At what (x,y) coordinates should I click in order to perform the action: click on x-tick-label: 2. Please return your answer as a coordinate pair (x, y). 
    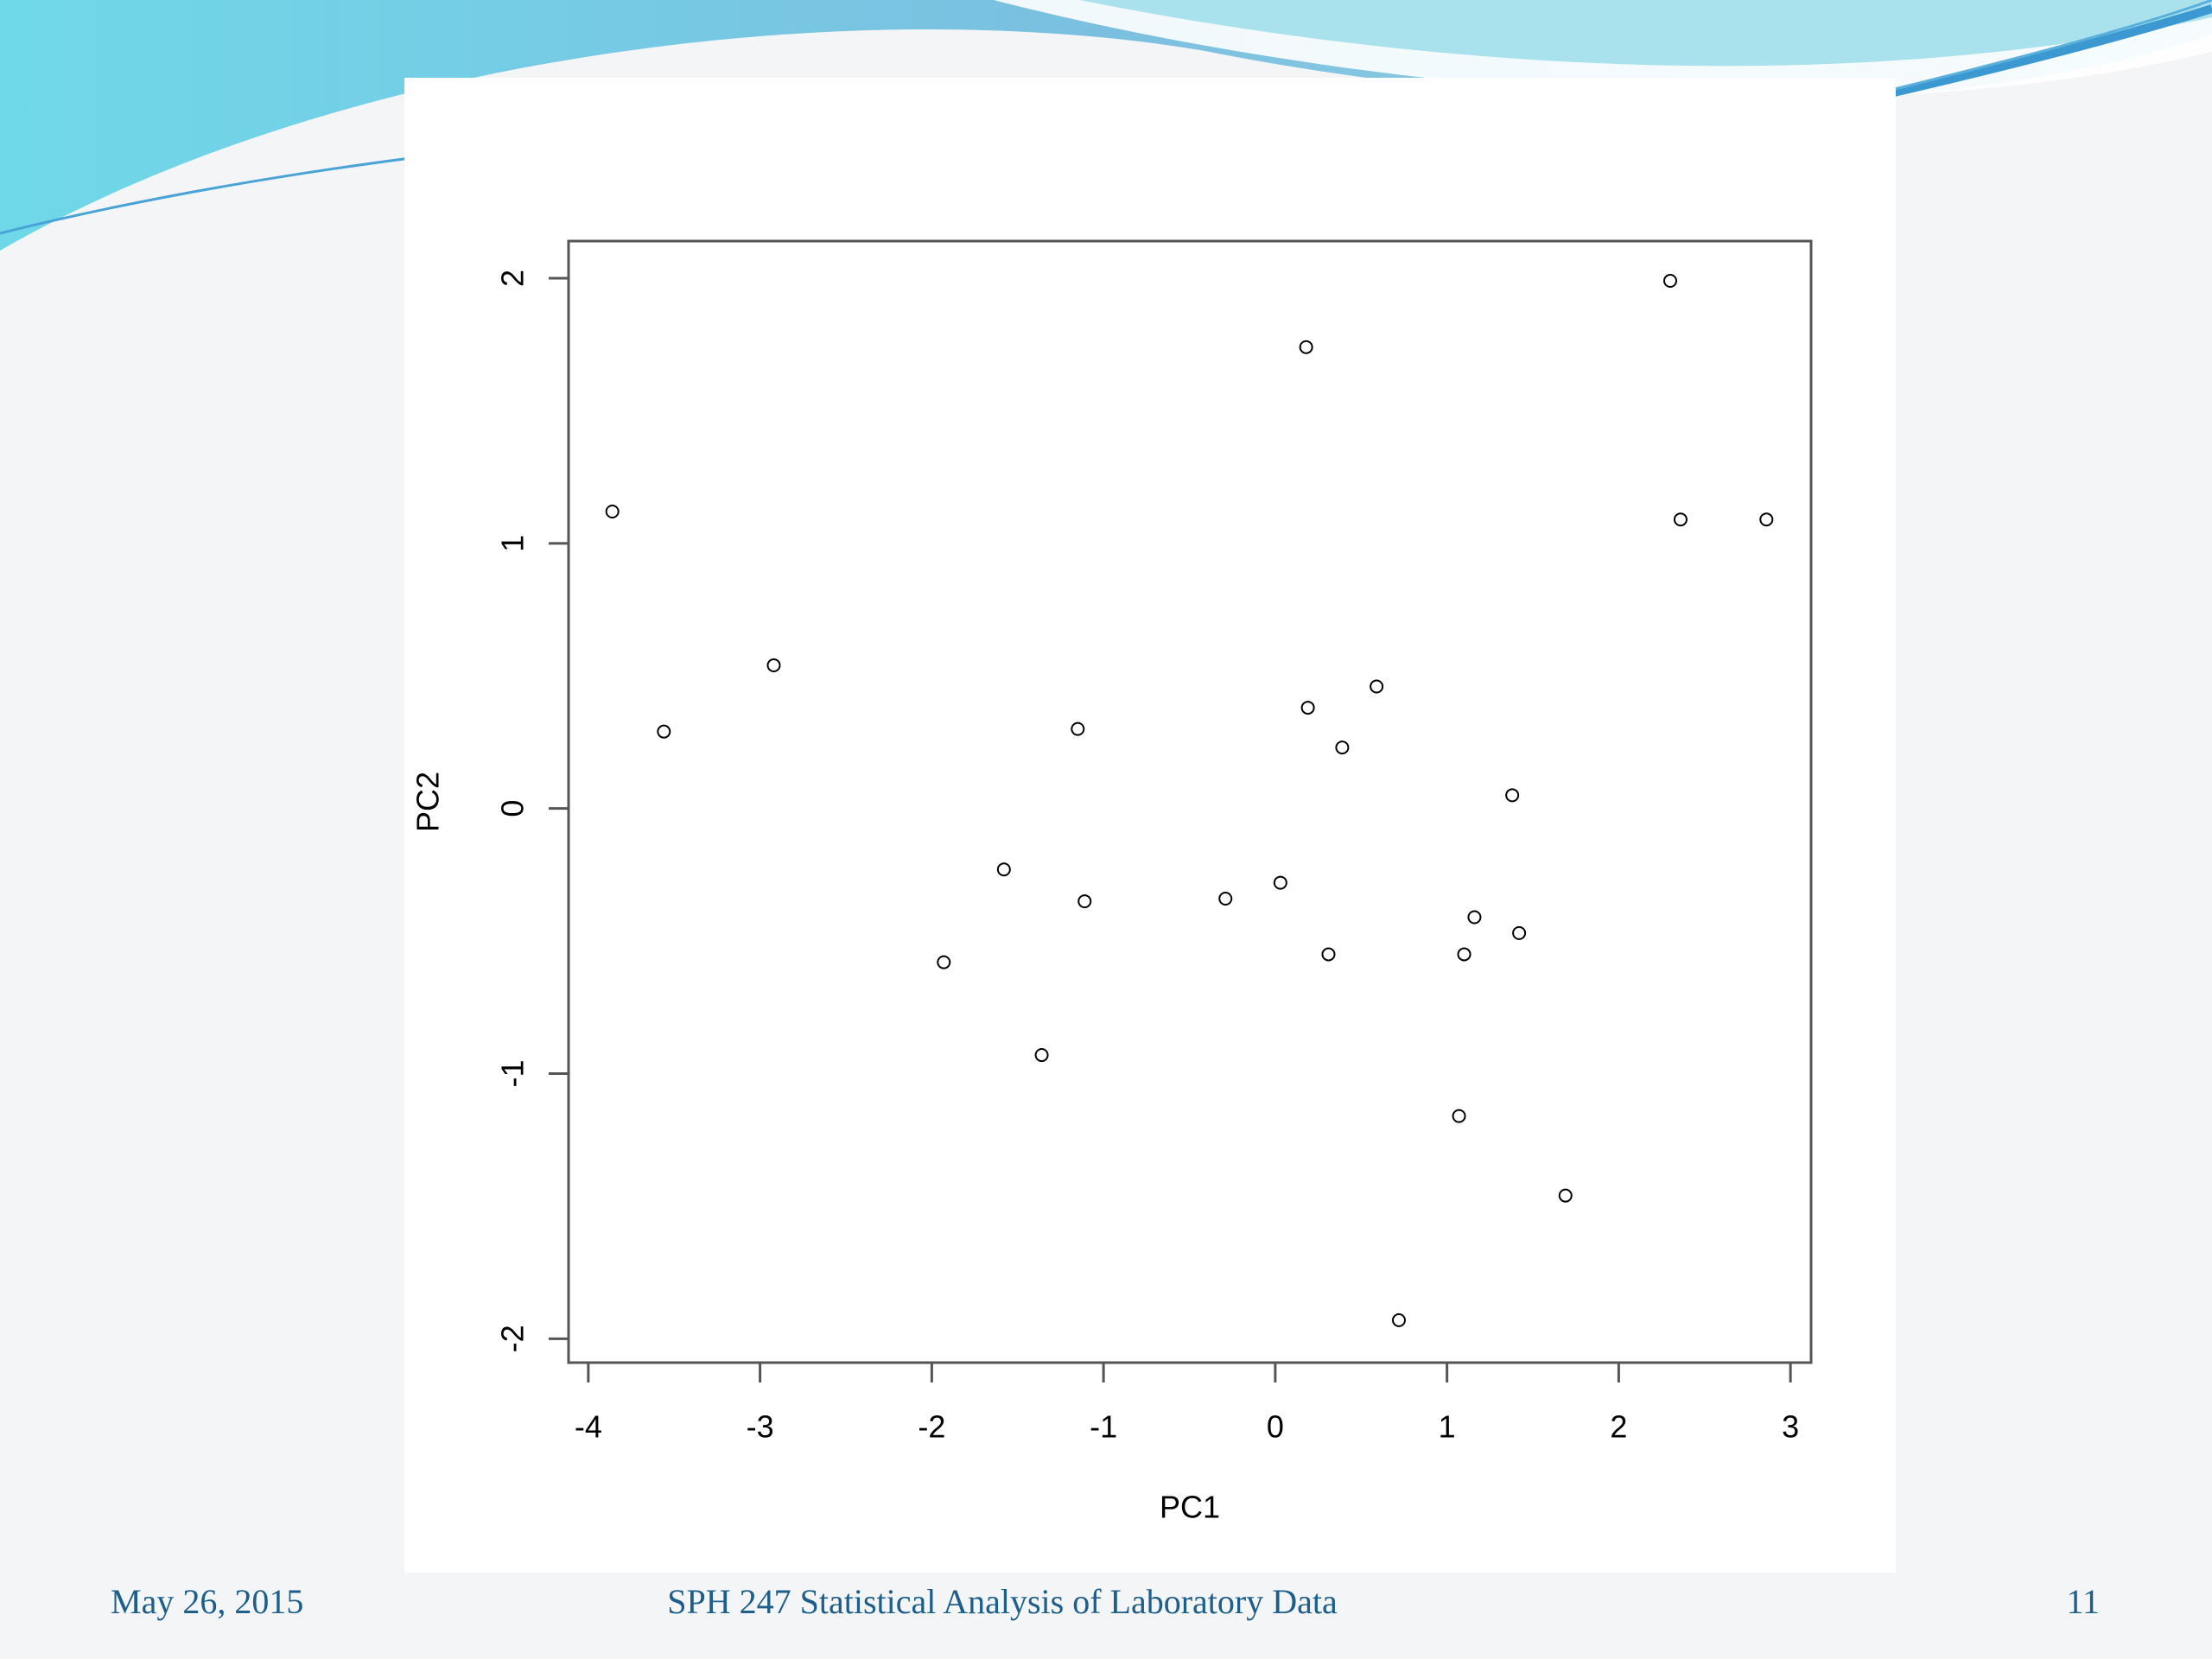
    Looking at the image, I should click on (1618, 1427).